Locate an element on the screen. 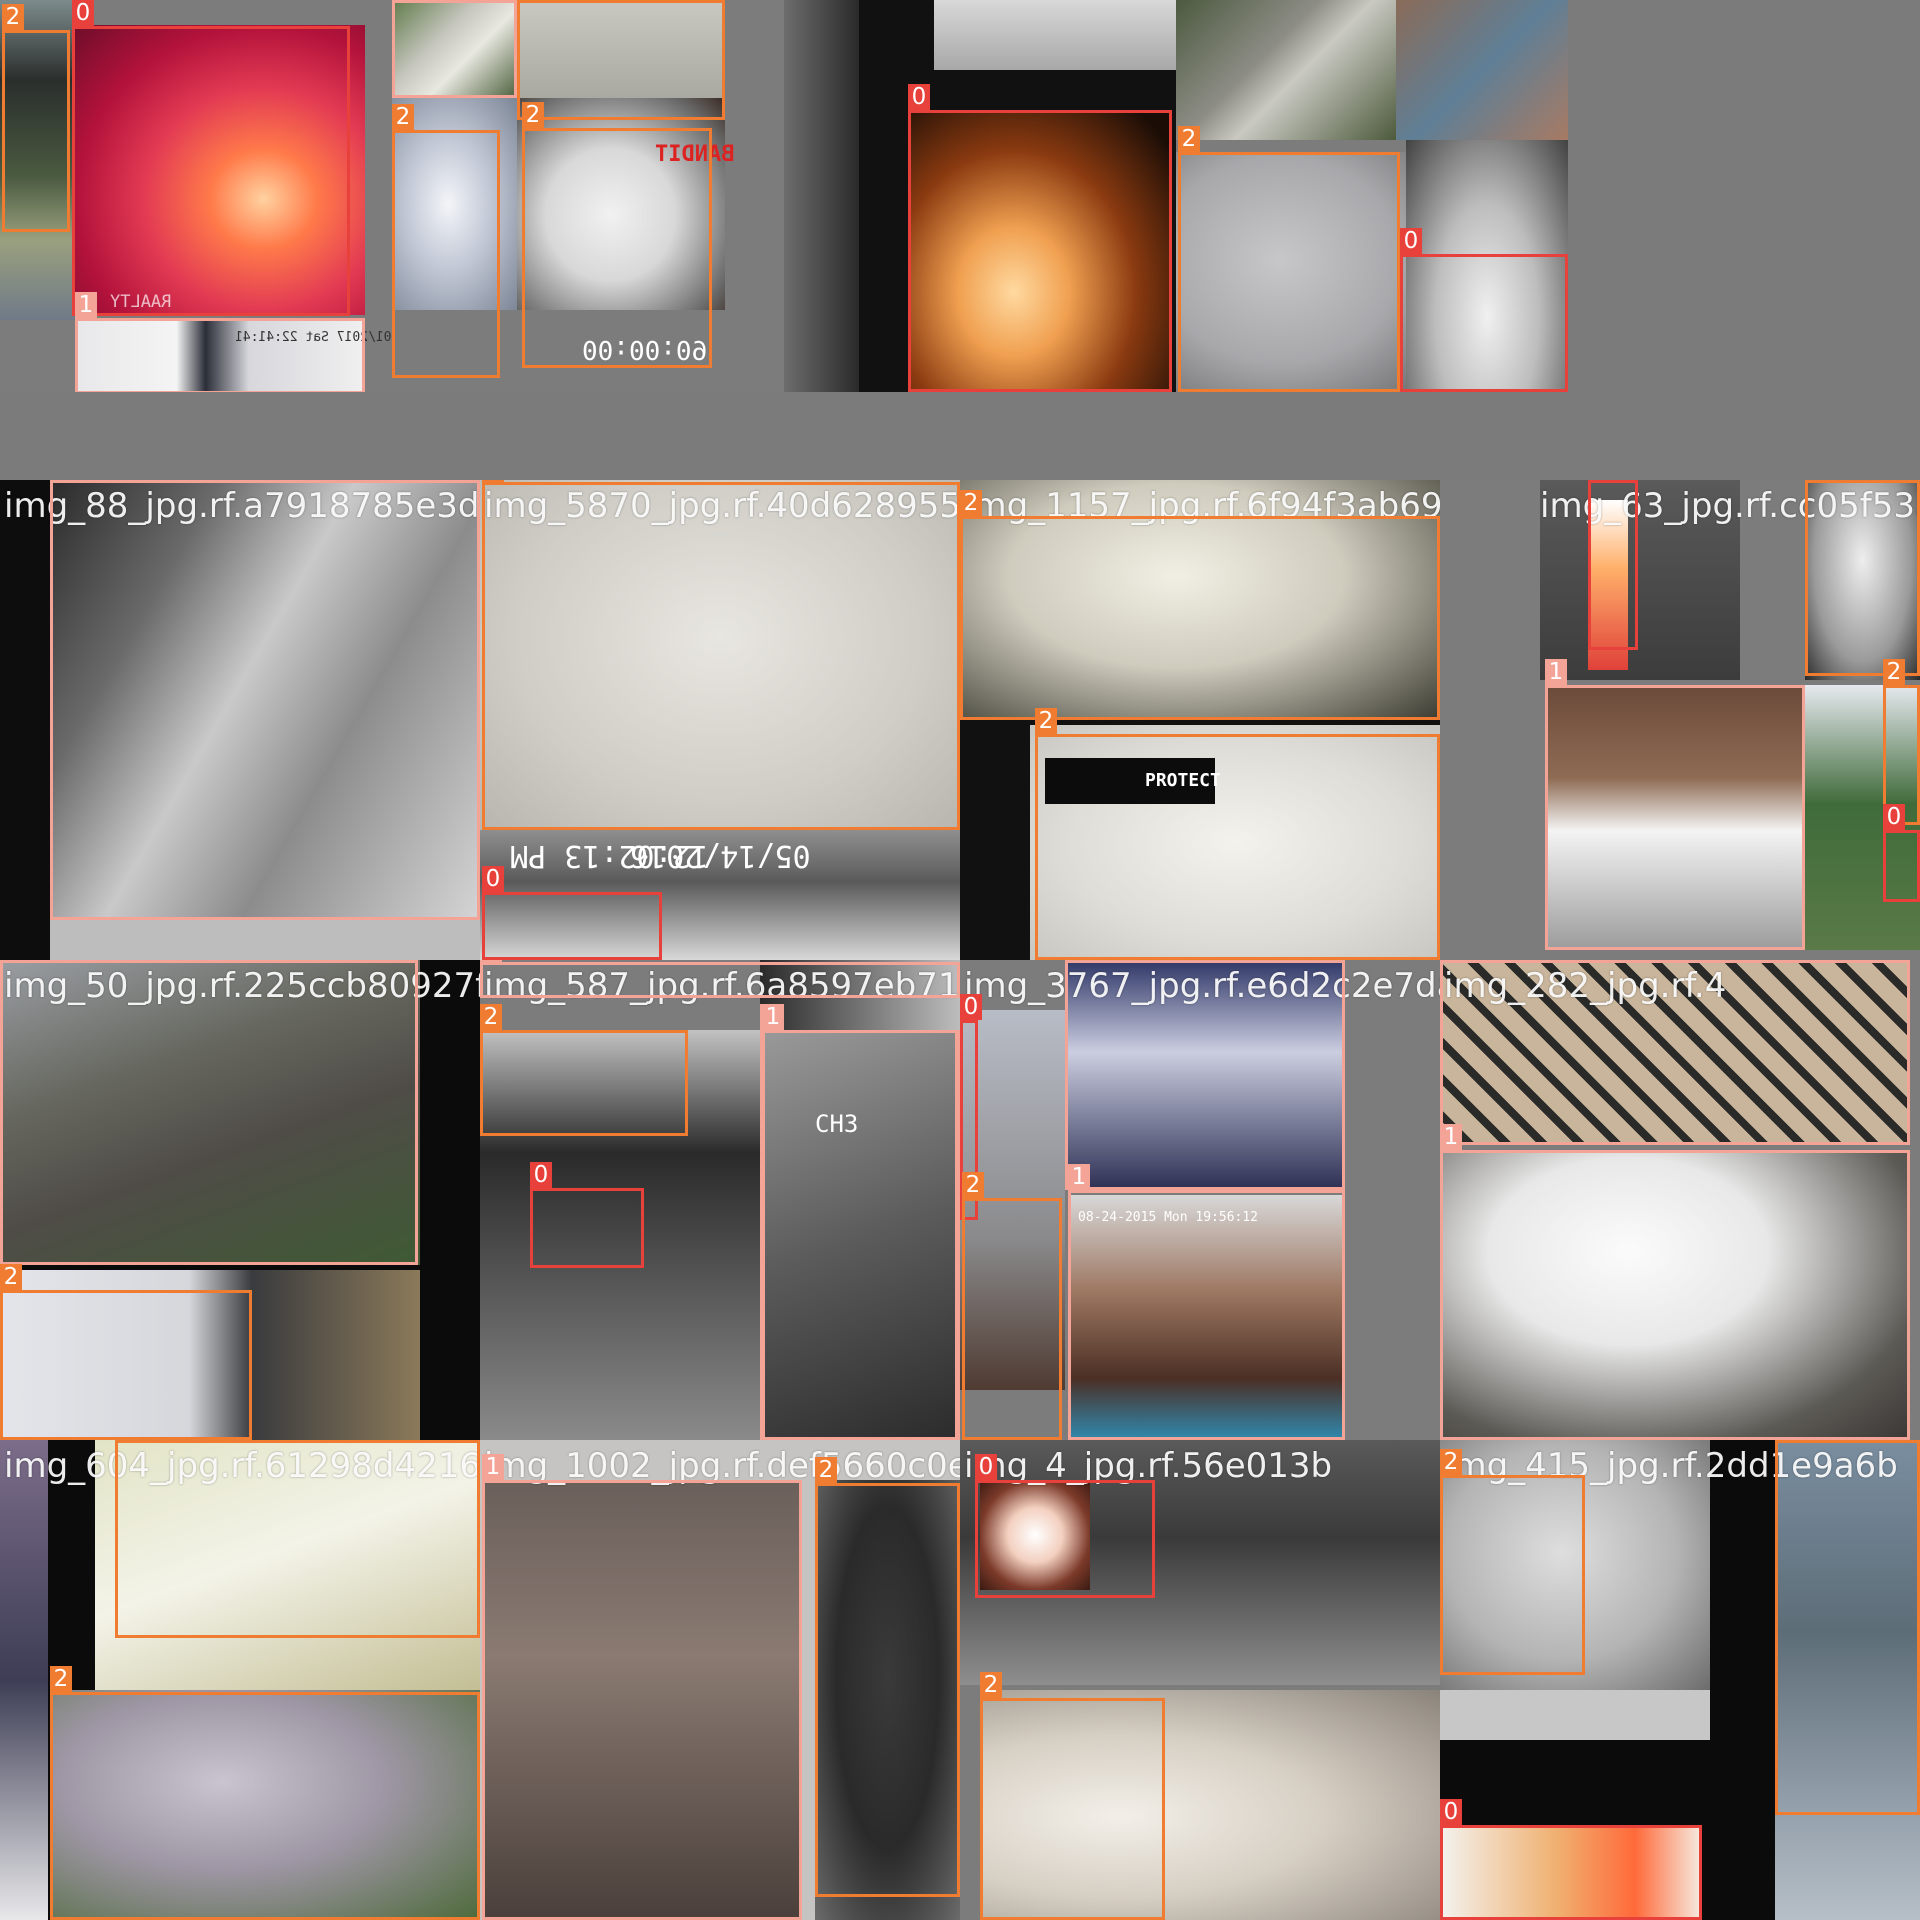 The width and height of the screenshot is (1920, 1920). photo-smoke-room is located at coordinates (1487, 266).